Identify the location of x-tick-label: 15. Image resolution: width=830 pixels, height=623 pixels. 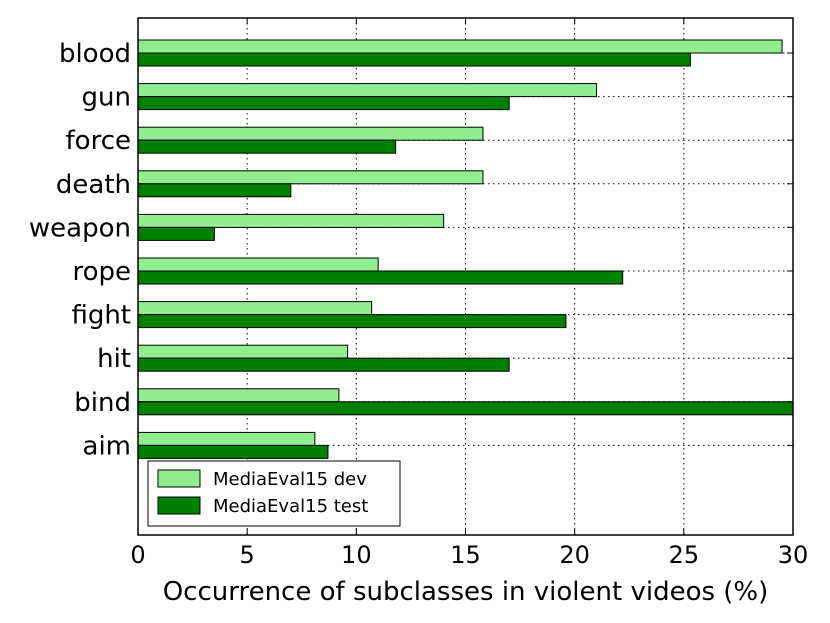
(465, 555).